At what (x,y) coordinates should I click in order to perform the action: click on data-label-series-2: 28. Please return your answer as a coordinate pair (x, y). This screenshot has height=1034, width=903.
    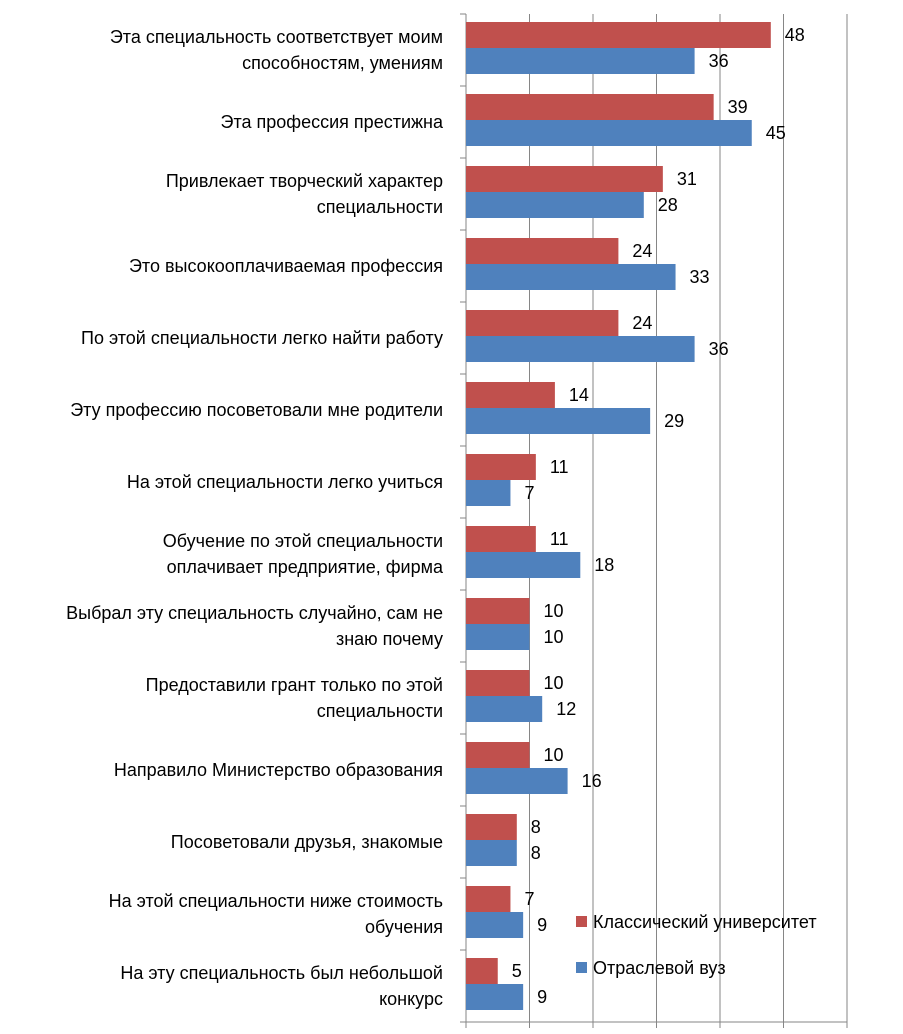
    Looking at the image, I should click on (668, 205).